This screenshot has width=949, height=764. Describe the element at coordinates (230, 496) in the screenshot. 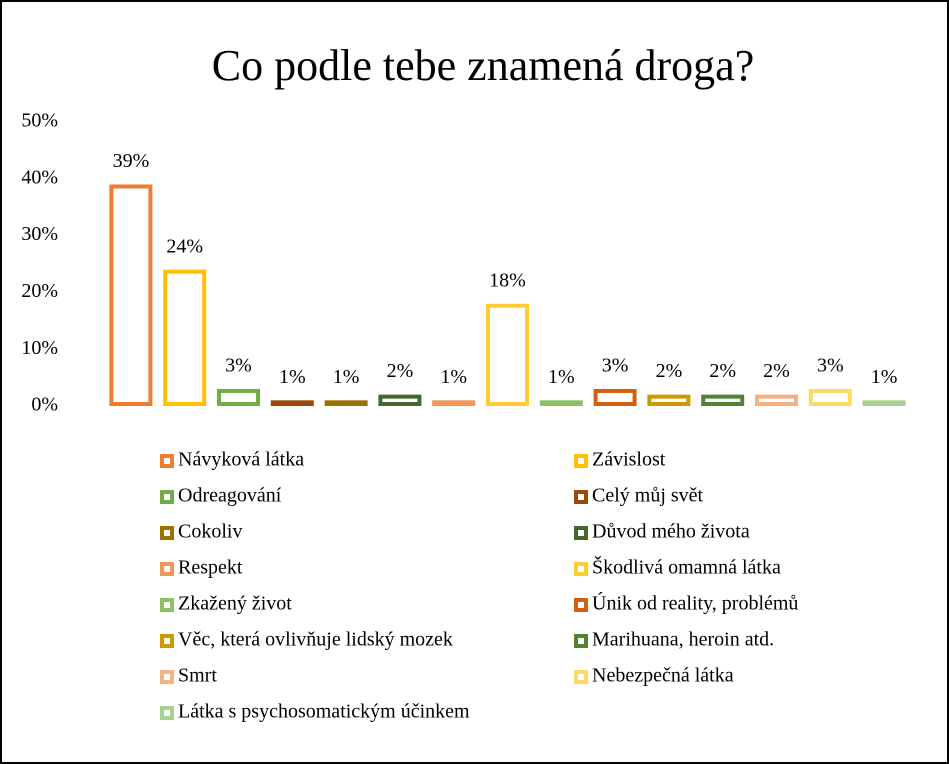

I see `legend-label: Odreagování` at that location.